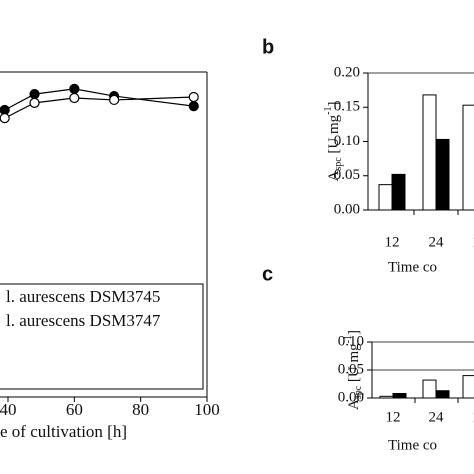  Describe the element at coordinates (102, 336) in the screenshot. I see `legend-box` at that location.